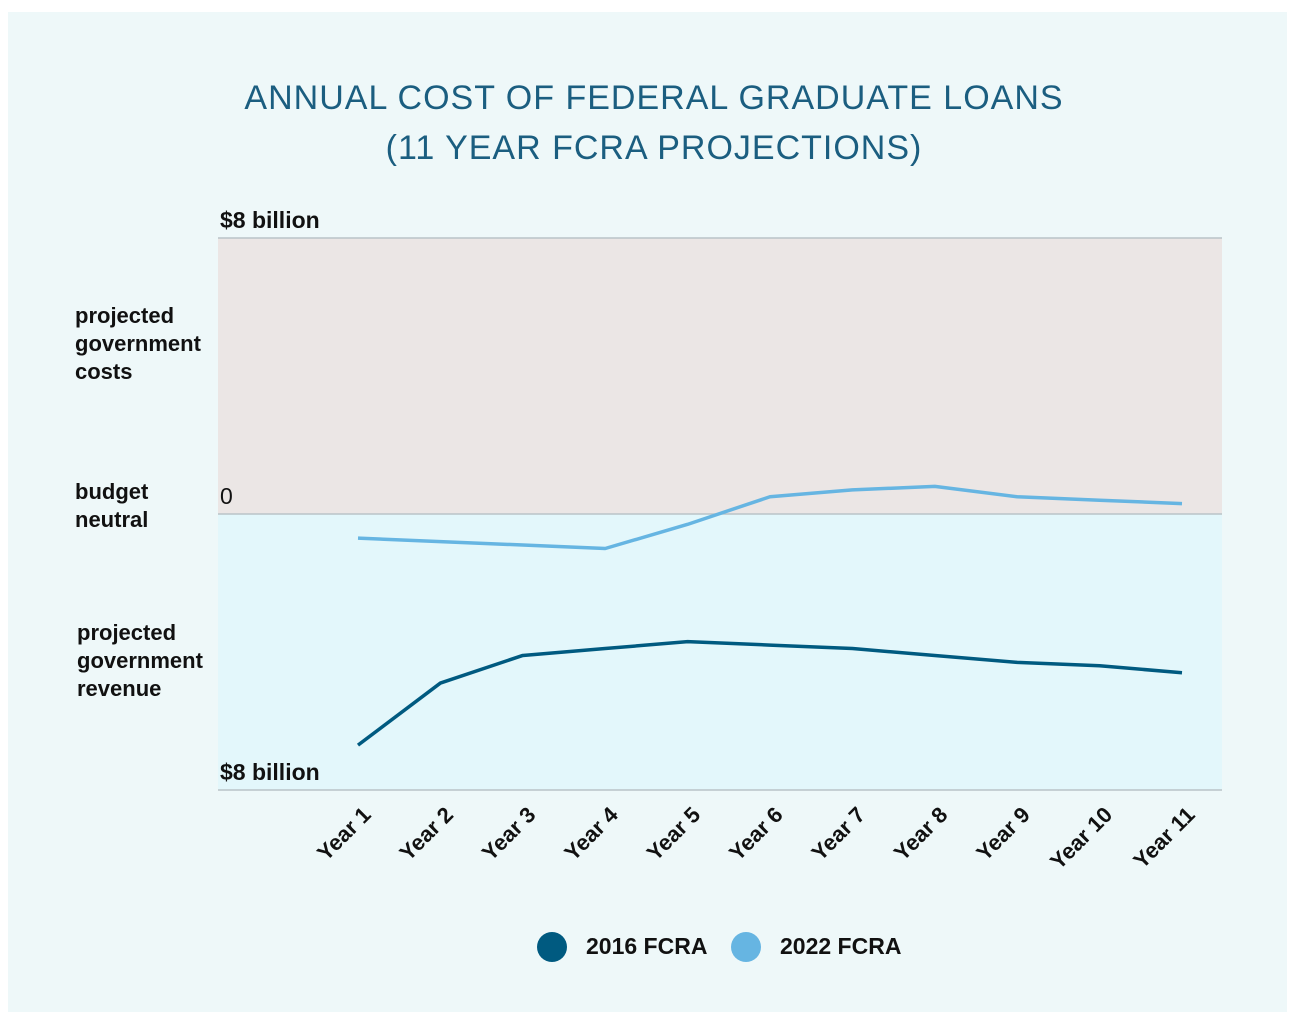 The image size is (1295, 1026). Describe the element at coordinates (103, 371) in the screenshot. I see `annotation: costs` at that location.